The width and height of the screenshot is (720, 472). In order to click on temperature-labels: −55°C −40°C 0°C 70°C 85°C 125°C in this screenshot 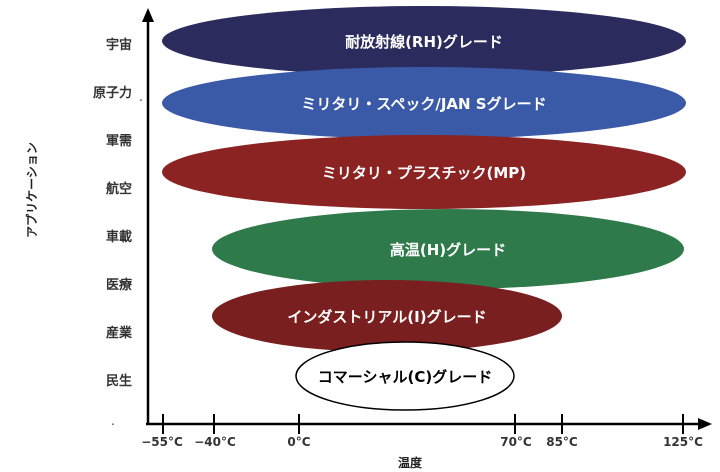, I will do `click(422, 442)`.